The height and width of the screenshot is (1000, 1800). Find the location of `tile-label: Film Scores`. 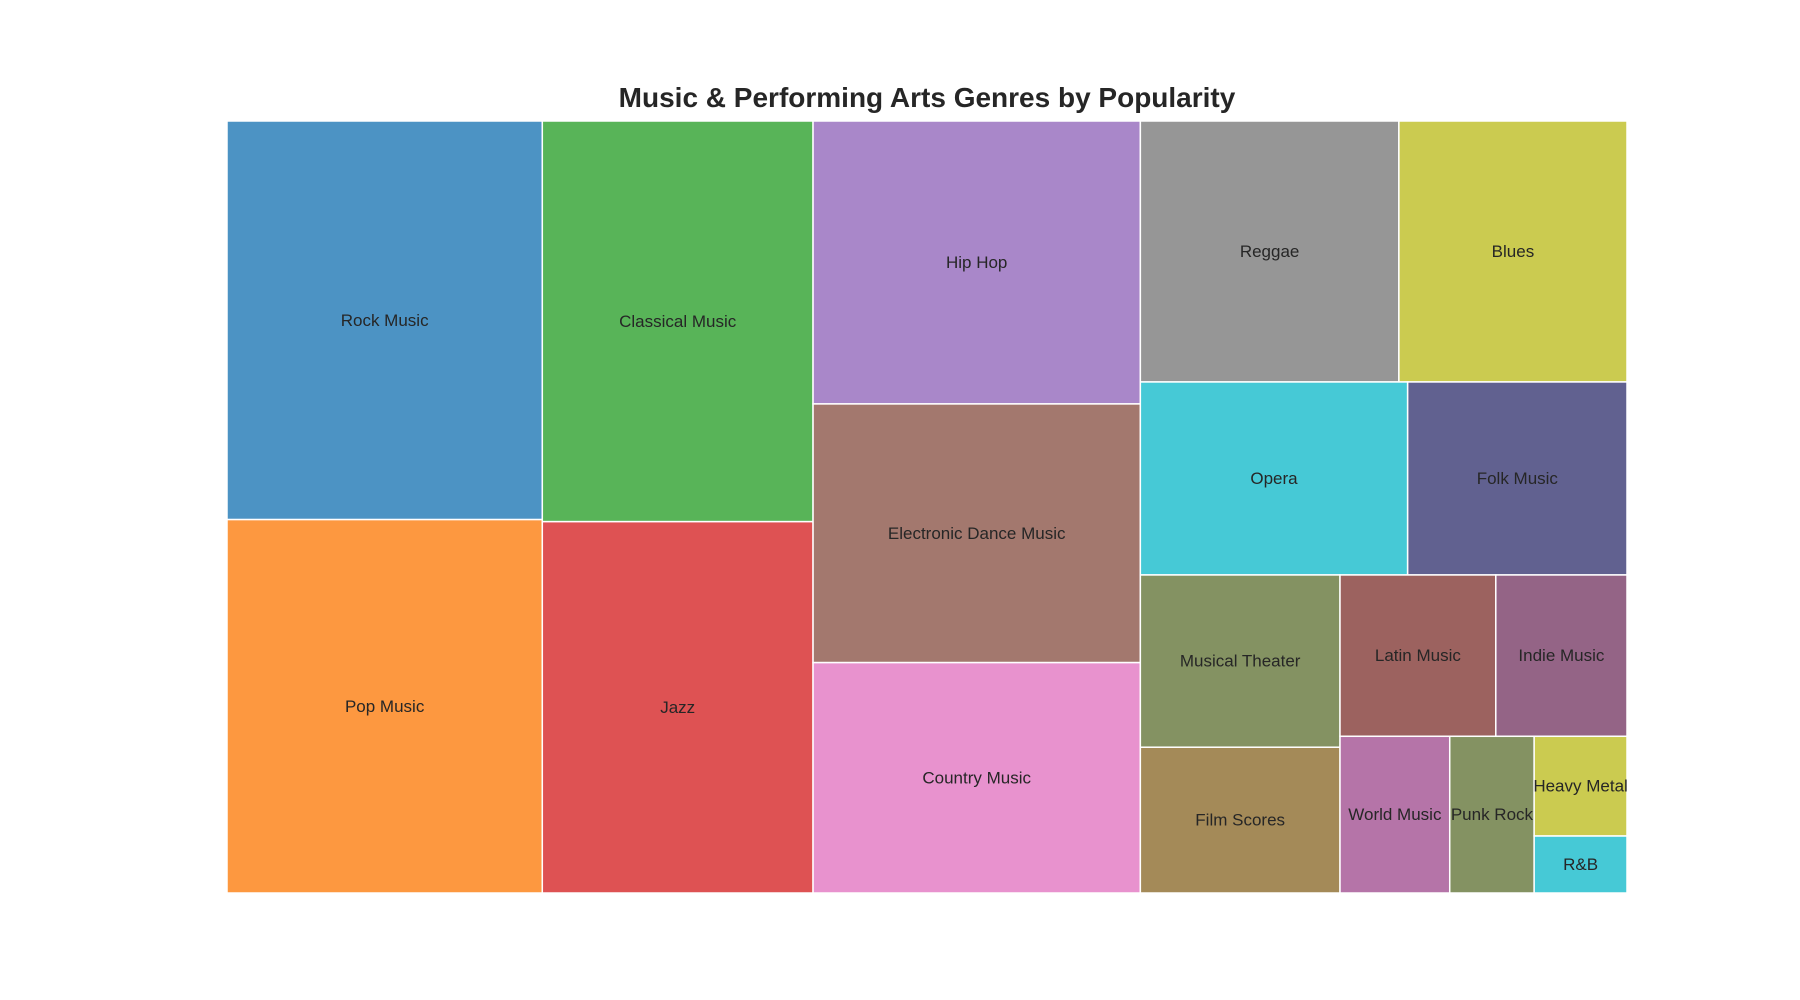

tile-label: Film Scores is located at coordinates (1240, 820).